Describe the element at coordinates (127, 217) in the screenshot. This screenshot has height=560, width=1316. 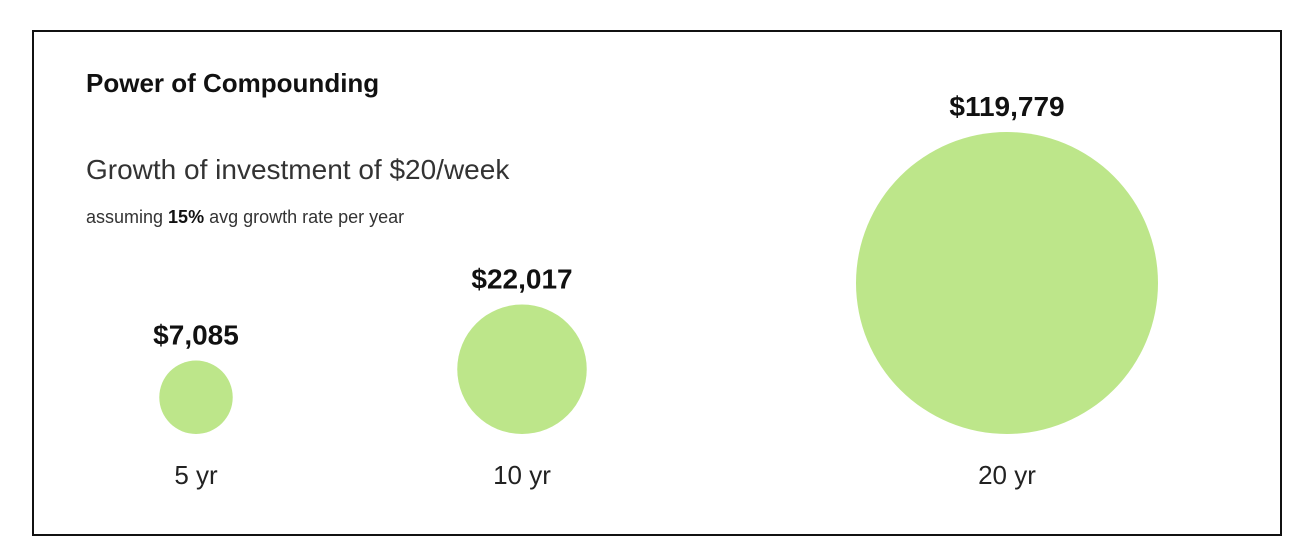
I see `note-prefix: assuming` at that location.